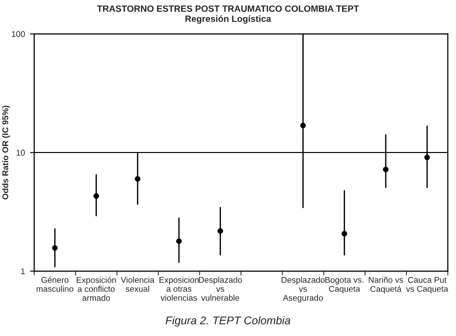 The height and width of the screenshot is (336, 456). What do you see at coordinates (344, 285) in the screenshot?
I see `x-tick-label: Bogota vs. Caqueta` at bounding box center [344, 285].